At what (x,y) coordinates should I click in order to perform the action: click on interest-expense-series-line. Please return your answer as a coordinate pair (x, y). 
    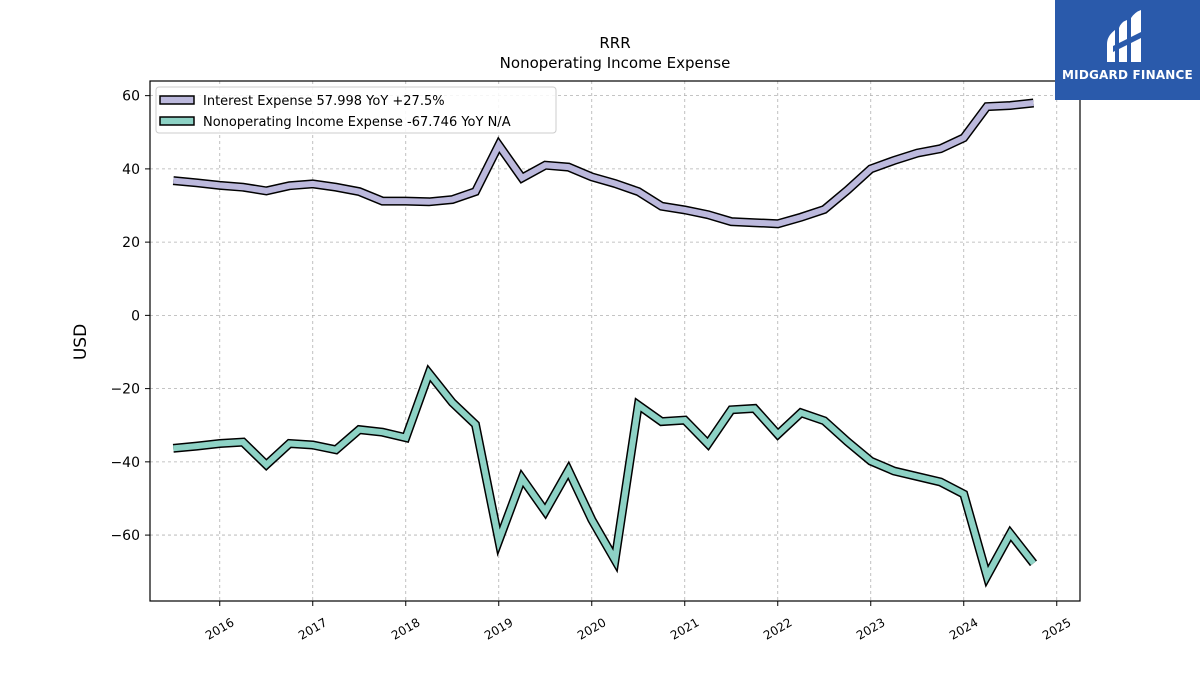
    Looking at the image, I should click on (603, 163).